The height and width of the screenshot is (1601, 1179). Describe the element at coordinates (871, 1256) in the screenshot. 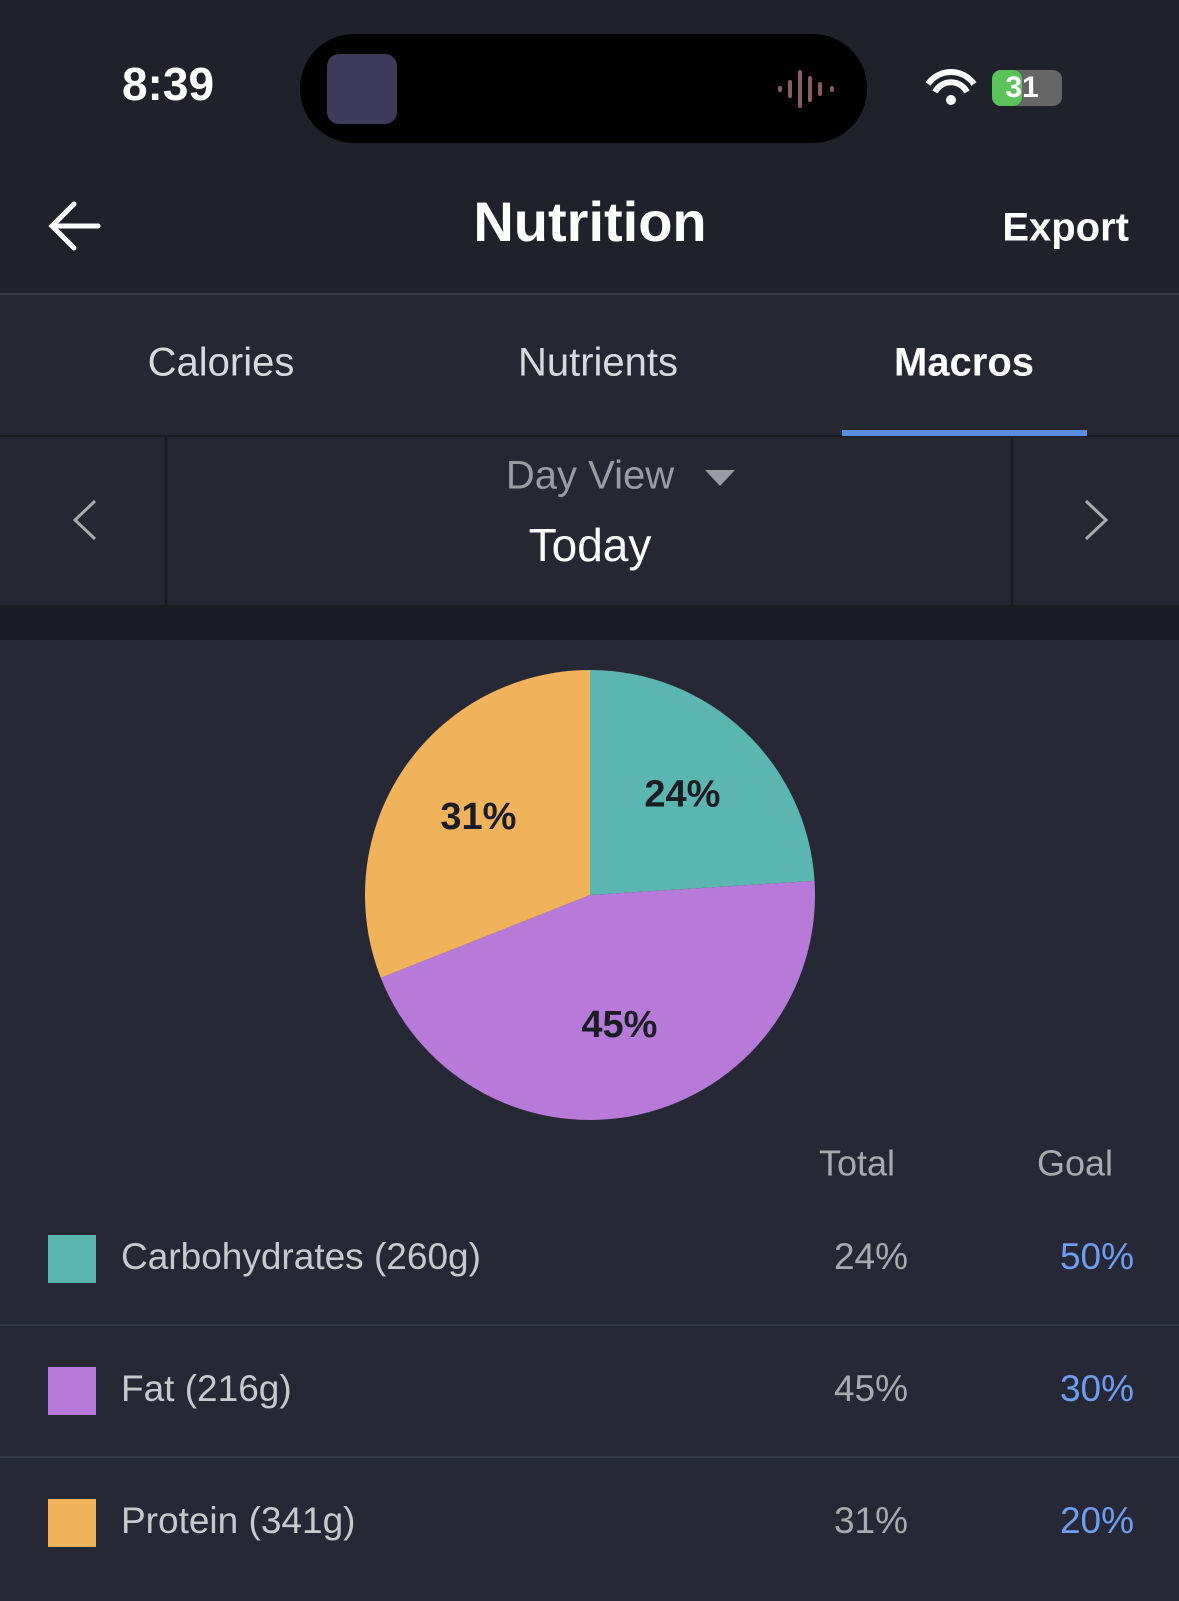

I see `macro-total: 24%` at that location.